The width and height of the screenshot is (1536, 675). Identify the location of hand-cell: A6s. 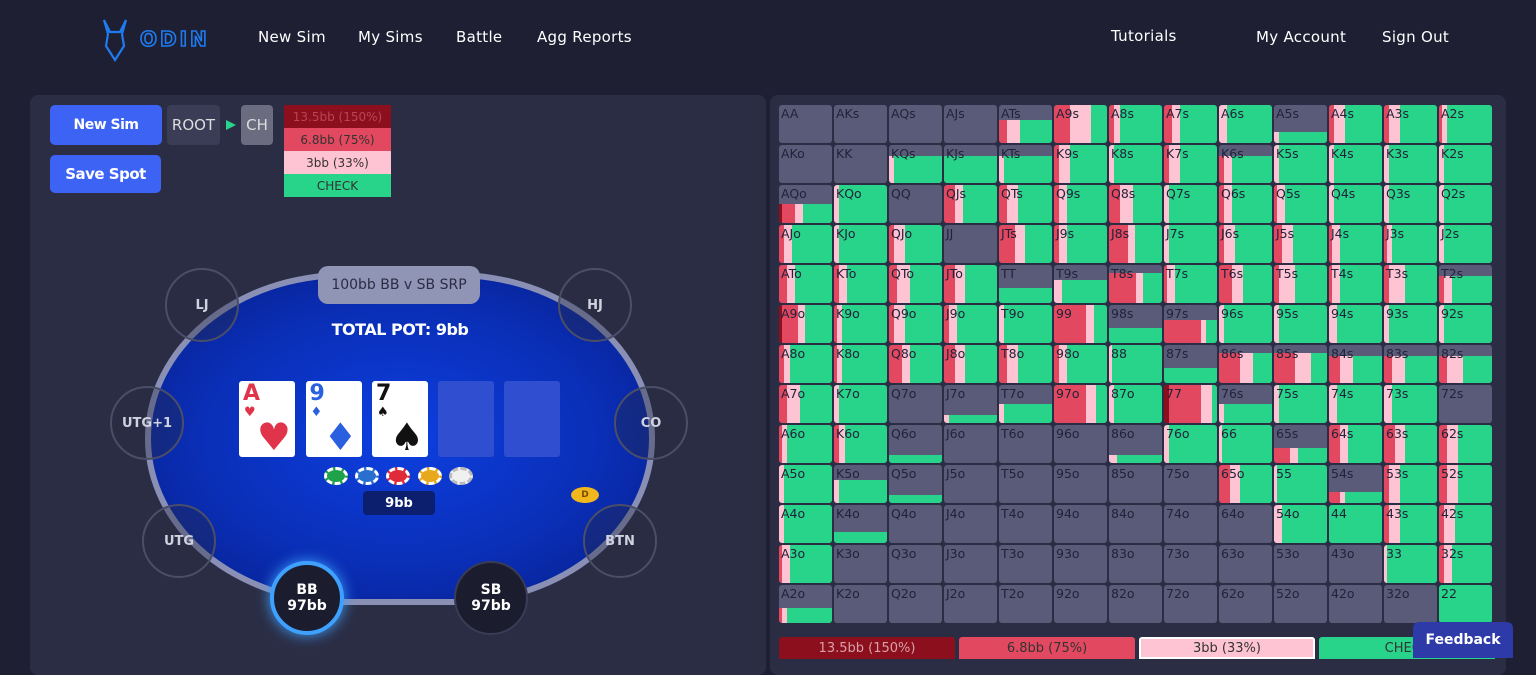
(1245, 124).